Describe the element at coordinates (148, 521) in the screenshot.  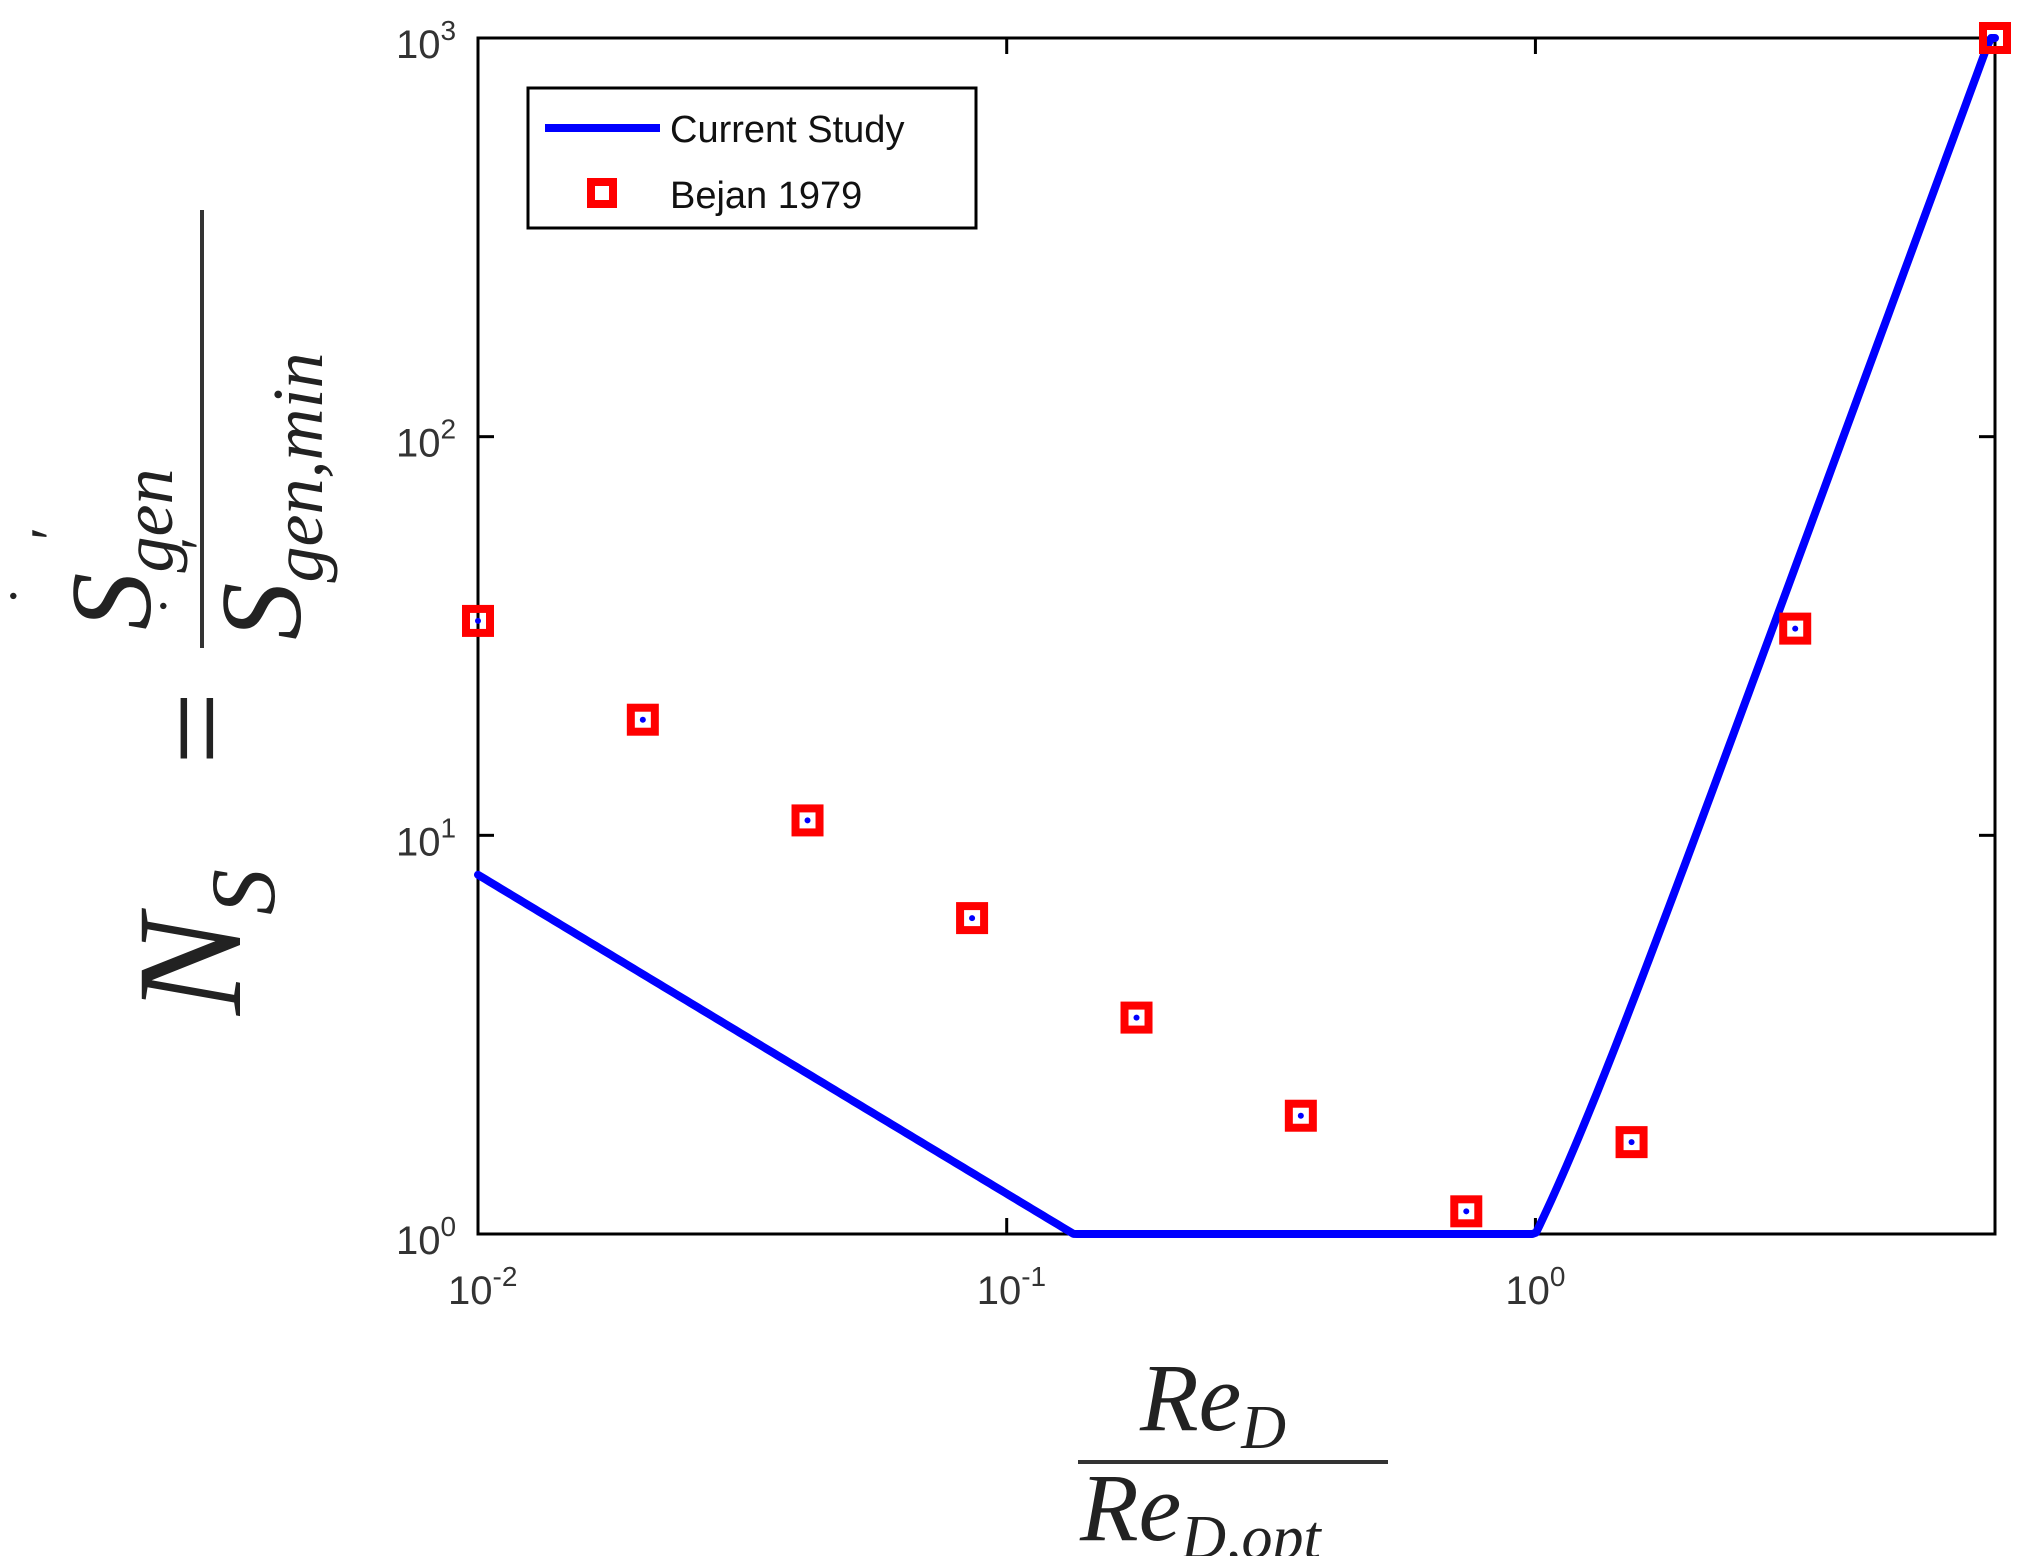
I see `ylabel-numerator-sub: gen` at that location.